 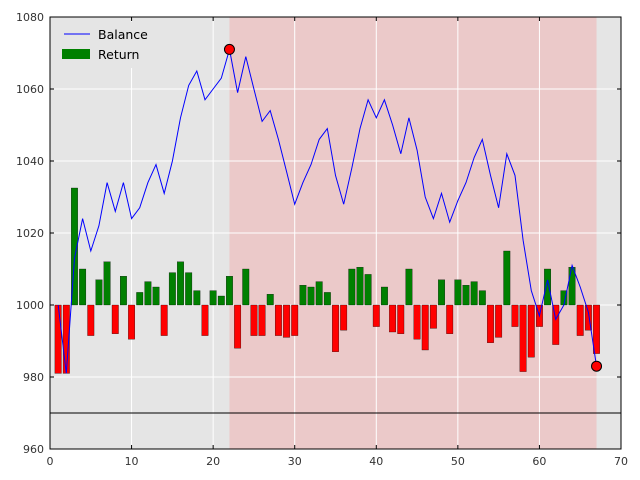 What do you see at coordinates (458, 461) in the screenshot?
I see `x-tick-label: 50` at bounding box center [458, 461].